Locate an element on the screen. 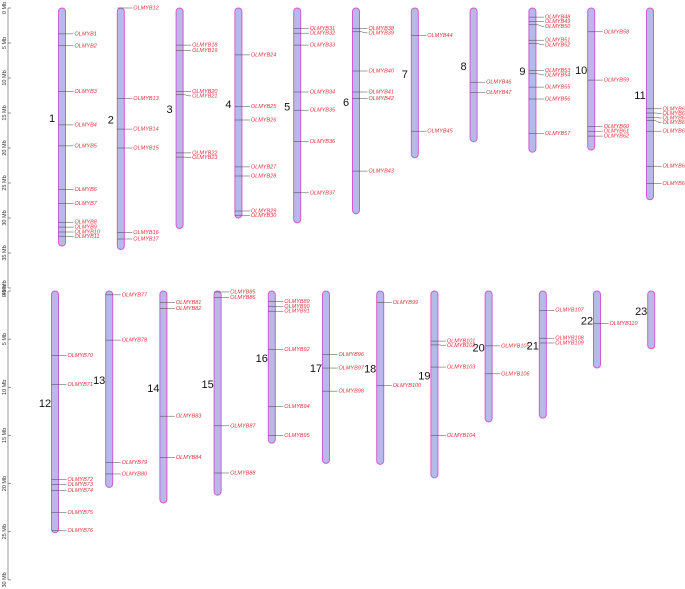 The width and height of the screenshot is (685, 589). chromosome-label: 12 is located at coordinates (45, 404).